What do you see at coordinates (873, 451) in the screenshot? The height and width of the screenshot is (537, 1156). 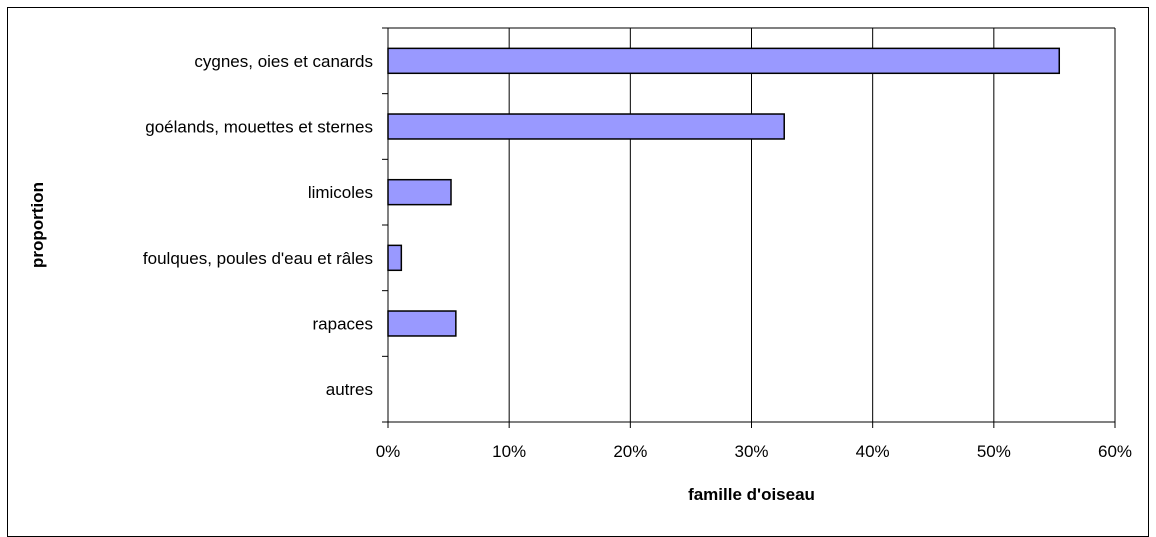 I see `x-tick-label: 40%` at bounding box center [873, 451].